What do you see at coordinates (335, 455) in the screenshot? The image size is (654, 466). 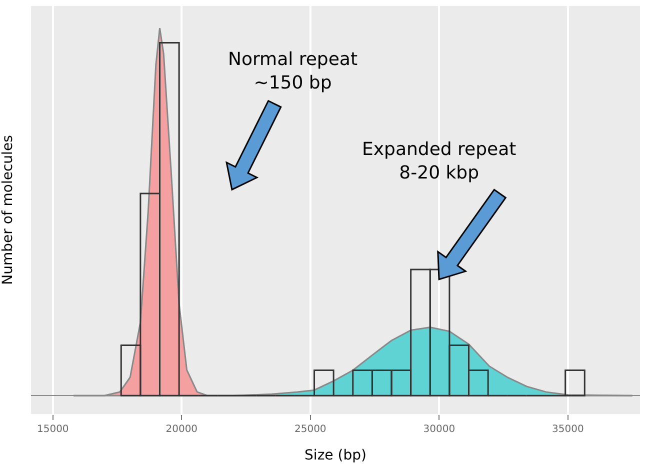 I see `x-axis-title: Size (bp)` at bounding box center [335, 455].